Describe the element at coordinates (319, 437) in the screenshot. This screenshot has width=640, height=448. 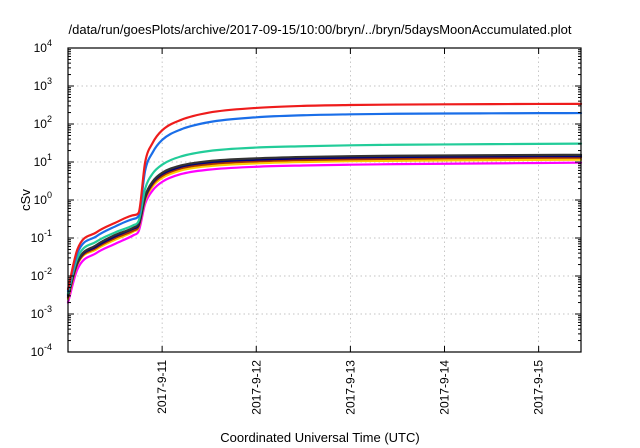
I see `x-axis-label: Coordinated Universal Time (UTC)` at that location.